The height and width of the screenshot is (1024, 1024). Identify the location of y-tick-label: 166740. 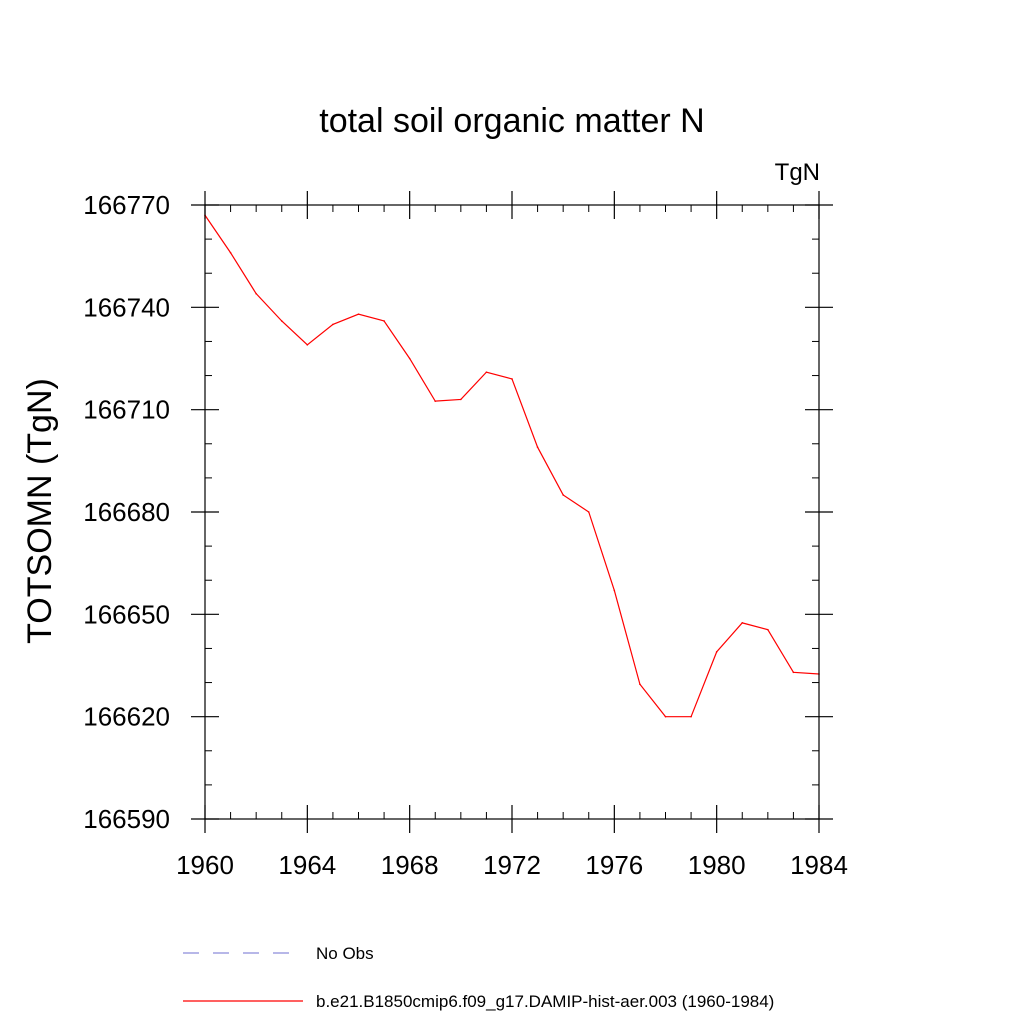
(126, 307).